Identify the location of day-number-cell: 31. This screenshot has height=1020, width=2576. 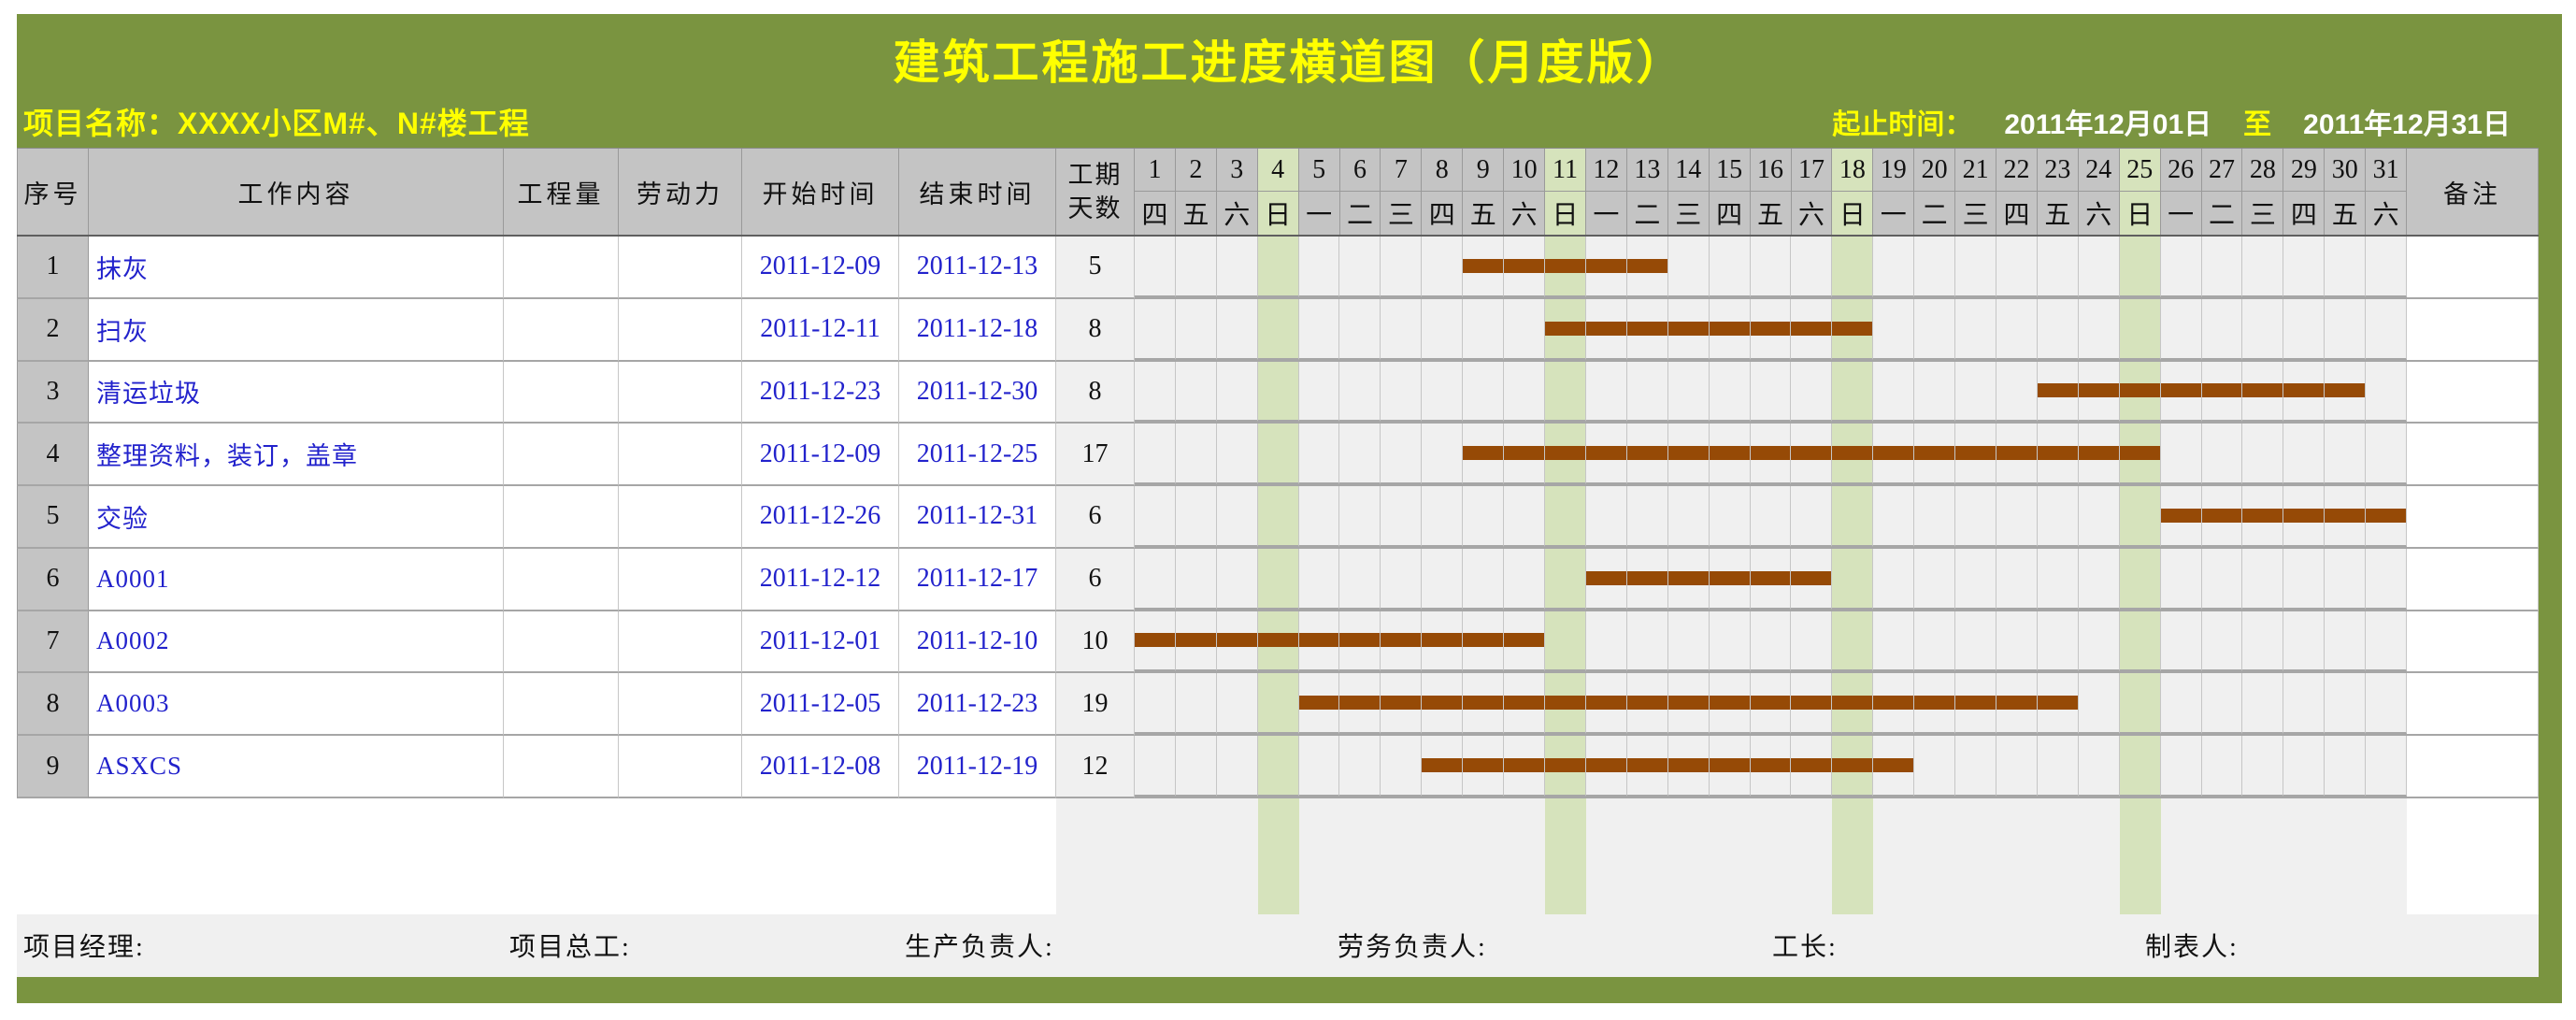
(2387, 170).